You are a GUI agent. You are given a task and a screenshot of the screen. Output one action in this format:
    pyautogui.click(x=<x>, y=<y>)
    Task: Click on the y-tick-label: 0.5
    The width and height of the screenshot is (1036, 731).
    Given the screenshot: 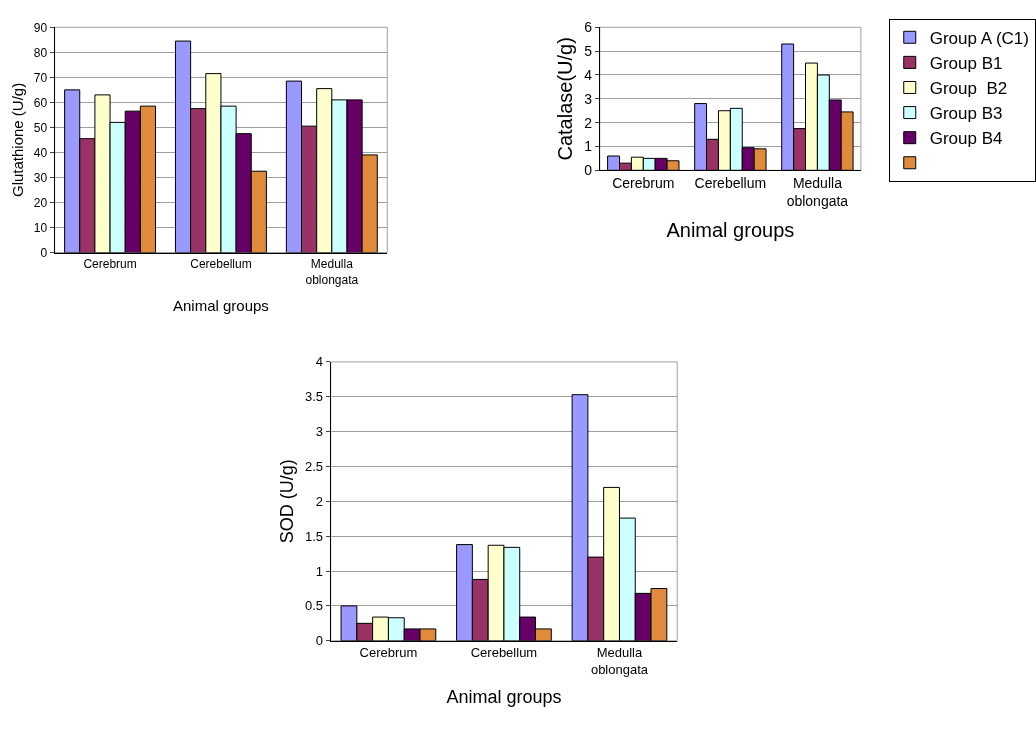 What is the action you would take?
    pyautogui.click(x=314, y=606)
    